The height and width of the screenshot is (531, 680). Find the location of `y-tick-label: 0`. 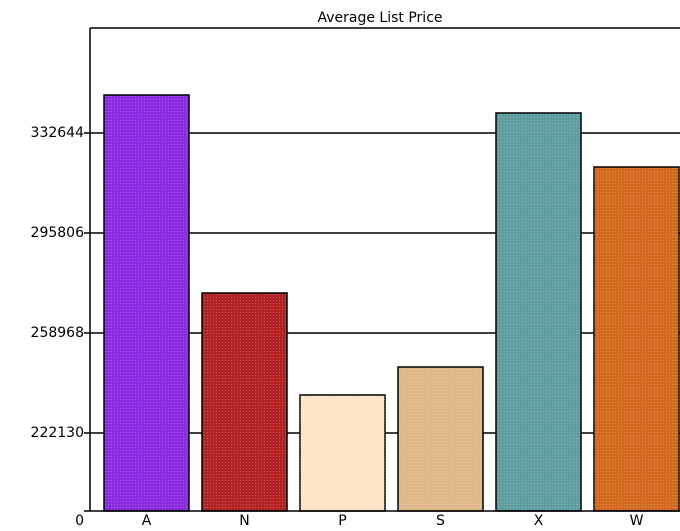

y-tick-label: 0 is located at coordinates (79, 521).